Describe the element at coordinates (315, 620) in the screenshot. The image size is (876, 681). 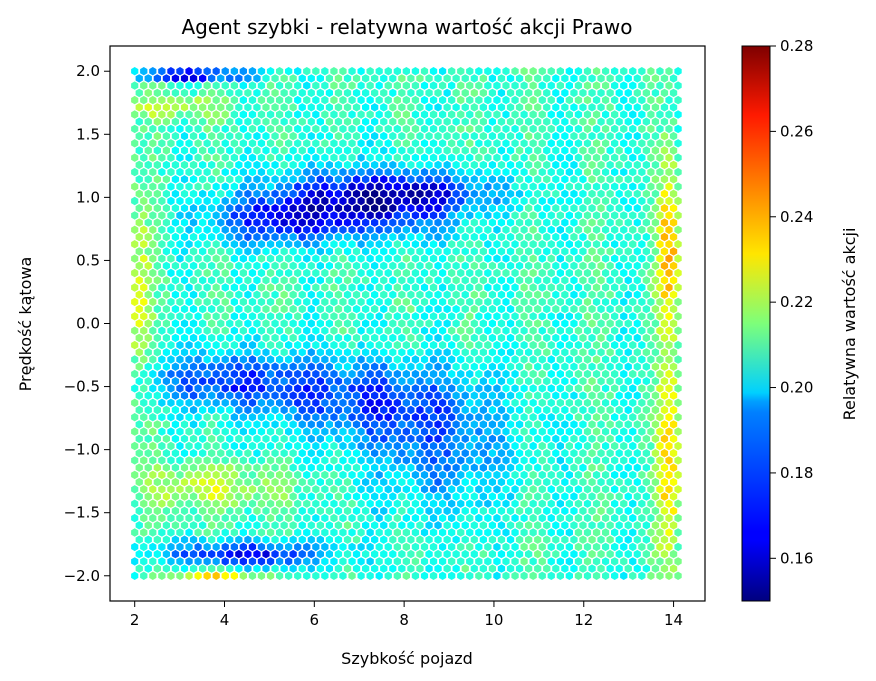
I see `x-tick-label: 6` at that location.